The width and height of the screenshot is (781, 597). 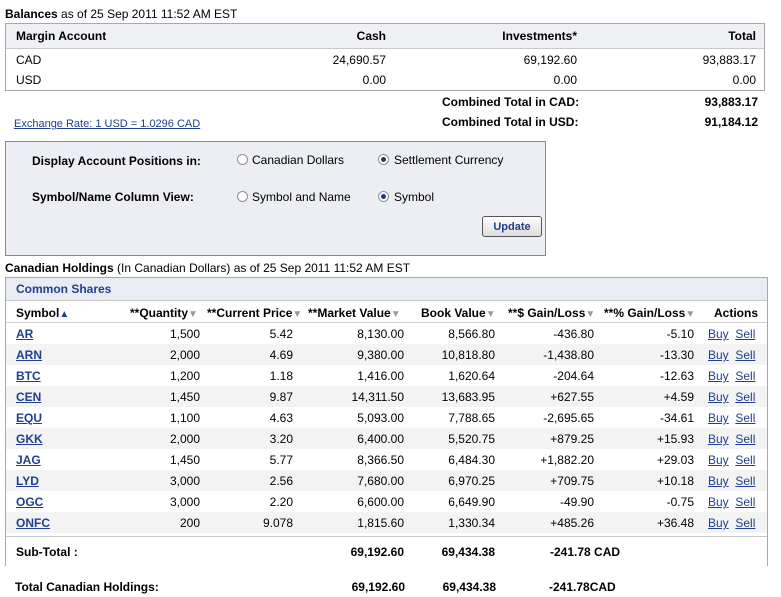 What do you see at coordinates (676, 355) in the screenshot?
I see `pct-cell: -13.30` at bounding box center [676, 355].